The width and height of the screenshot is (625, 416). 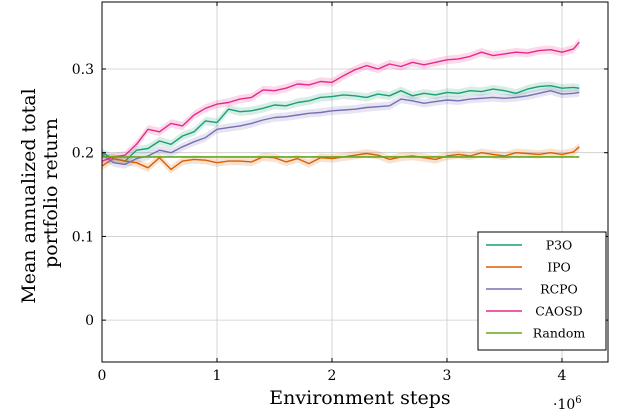 I want to click on legend-label-rcpo: RCPO, so click(x=559, y=289).